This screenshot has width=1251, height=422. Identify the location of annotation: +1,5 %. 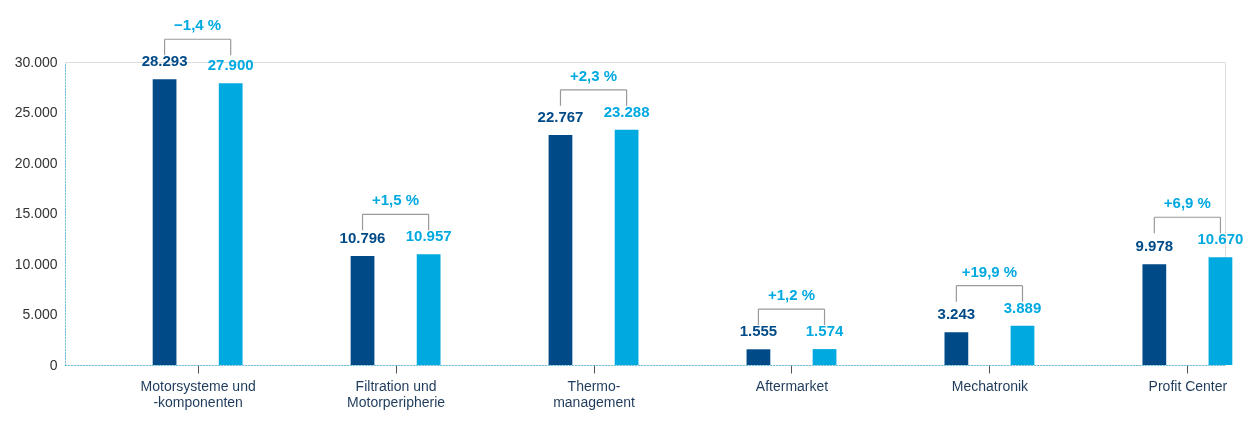
(396, 200).